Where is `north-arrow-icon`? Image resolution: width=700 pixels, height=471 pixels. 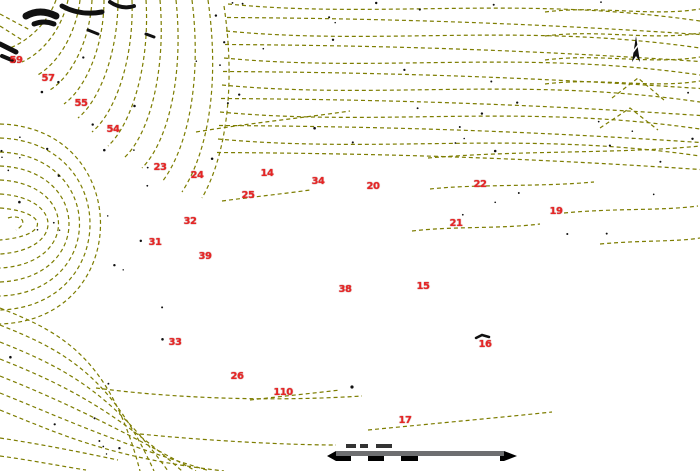 north-arrow-icon is located at coordinates (636, 49).